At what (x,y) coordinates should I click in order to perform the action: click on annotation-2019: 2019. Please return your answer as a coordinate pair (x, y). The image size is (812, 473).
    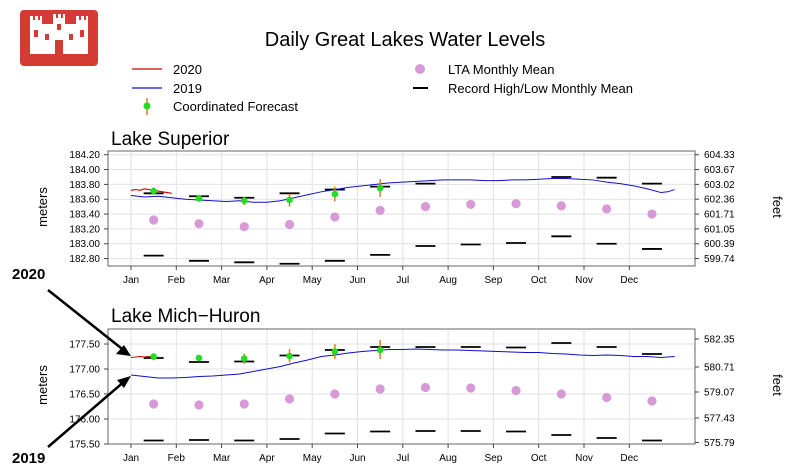
    Looking at the image, I should click on (28, 458).